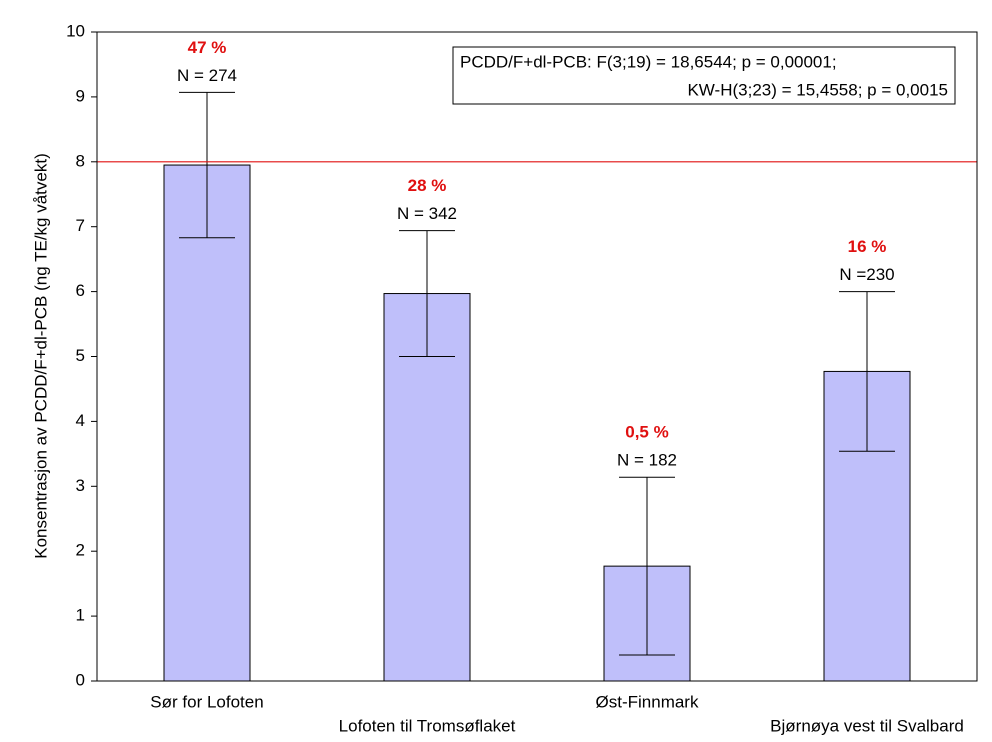  What do you see at coordinates (80, 679) in the screenshot?
I see `y-tick-label: 0` at bounding box center [80, 679].